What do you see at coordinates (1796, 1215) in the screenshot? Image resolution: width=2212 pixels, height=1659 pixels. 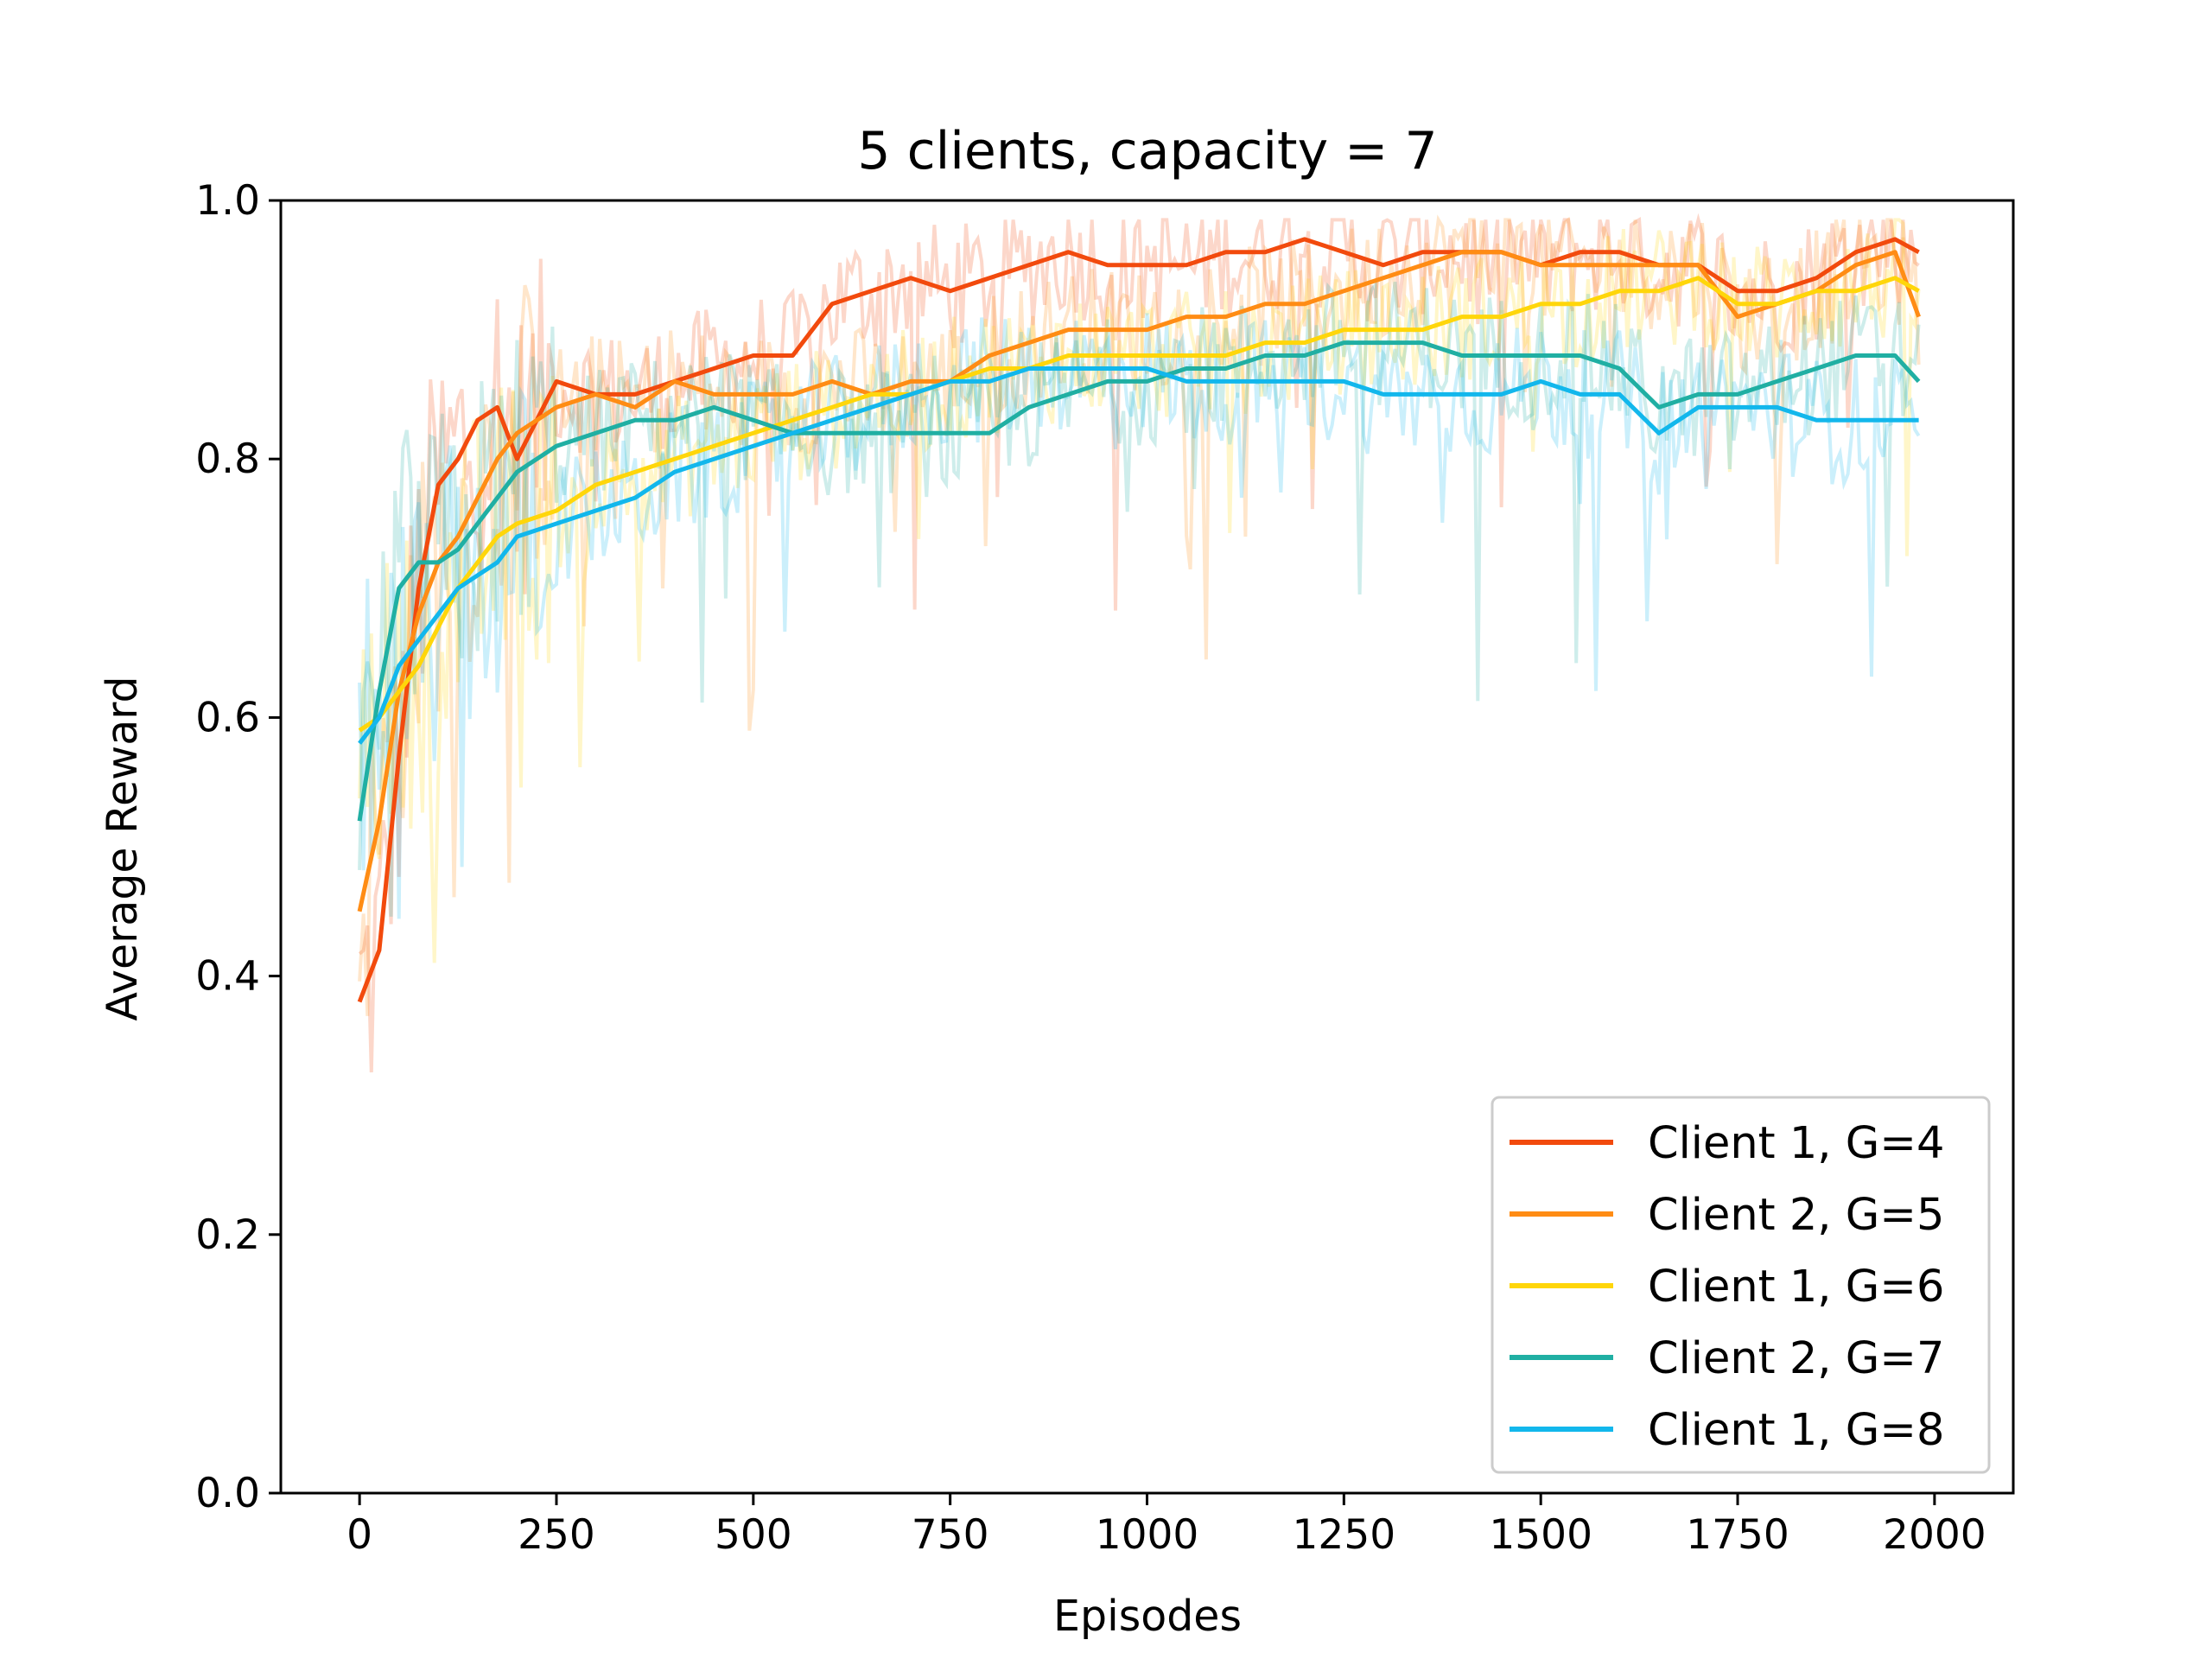 I see `legend-label-2: Client 2, G=5` at bounding box center [1796, 1215].